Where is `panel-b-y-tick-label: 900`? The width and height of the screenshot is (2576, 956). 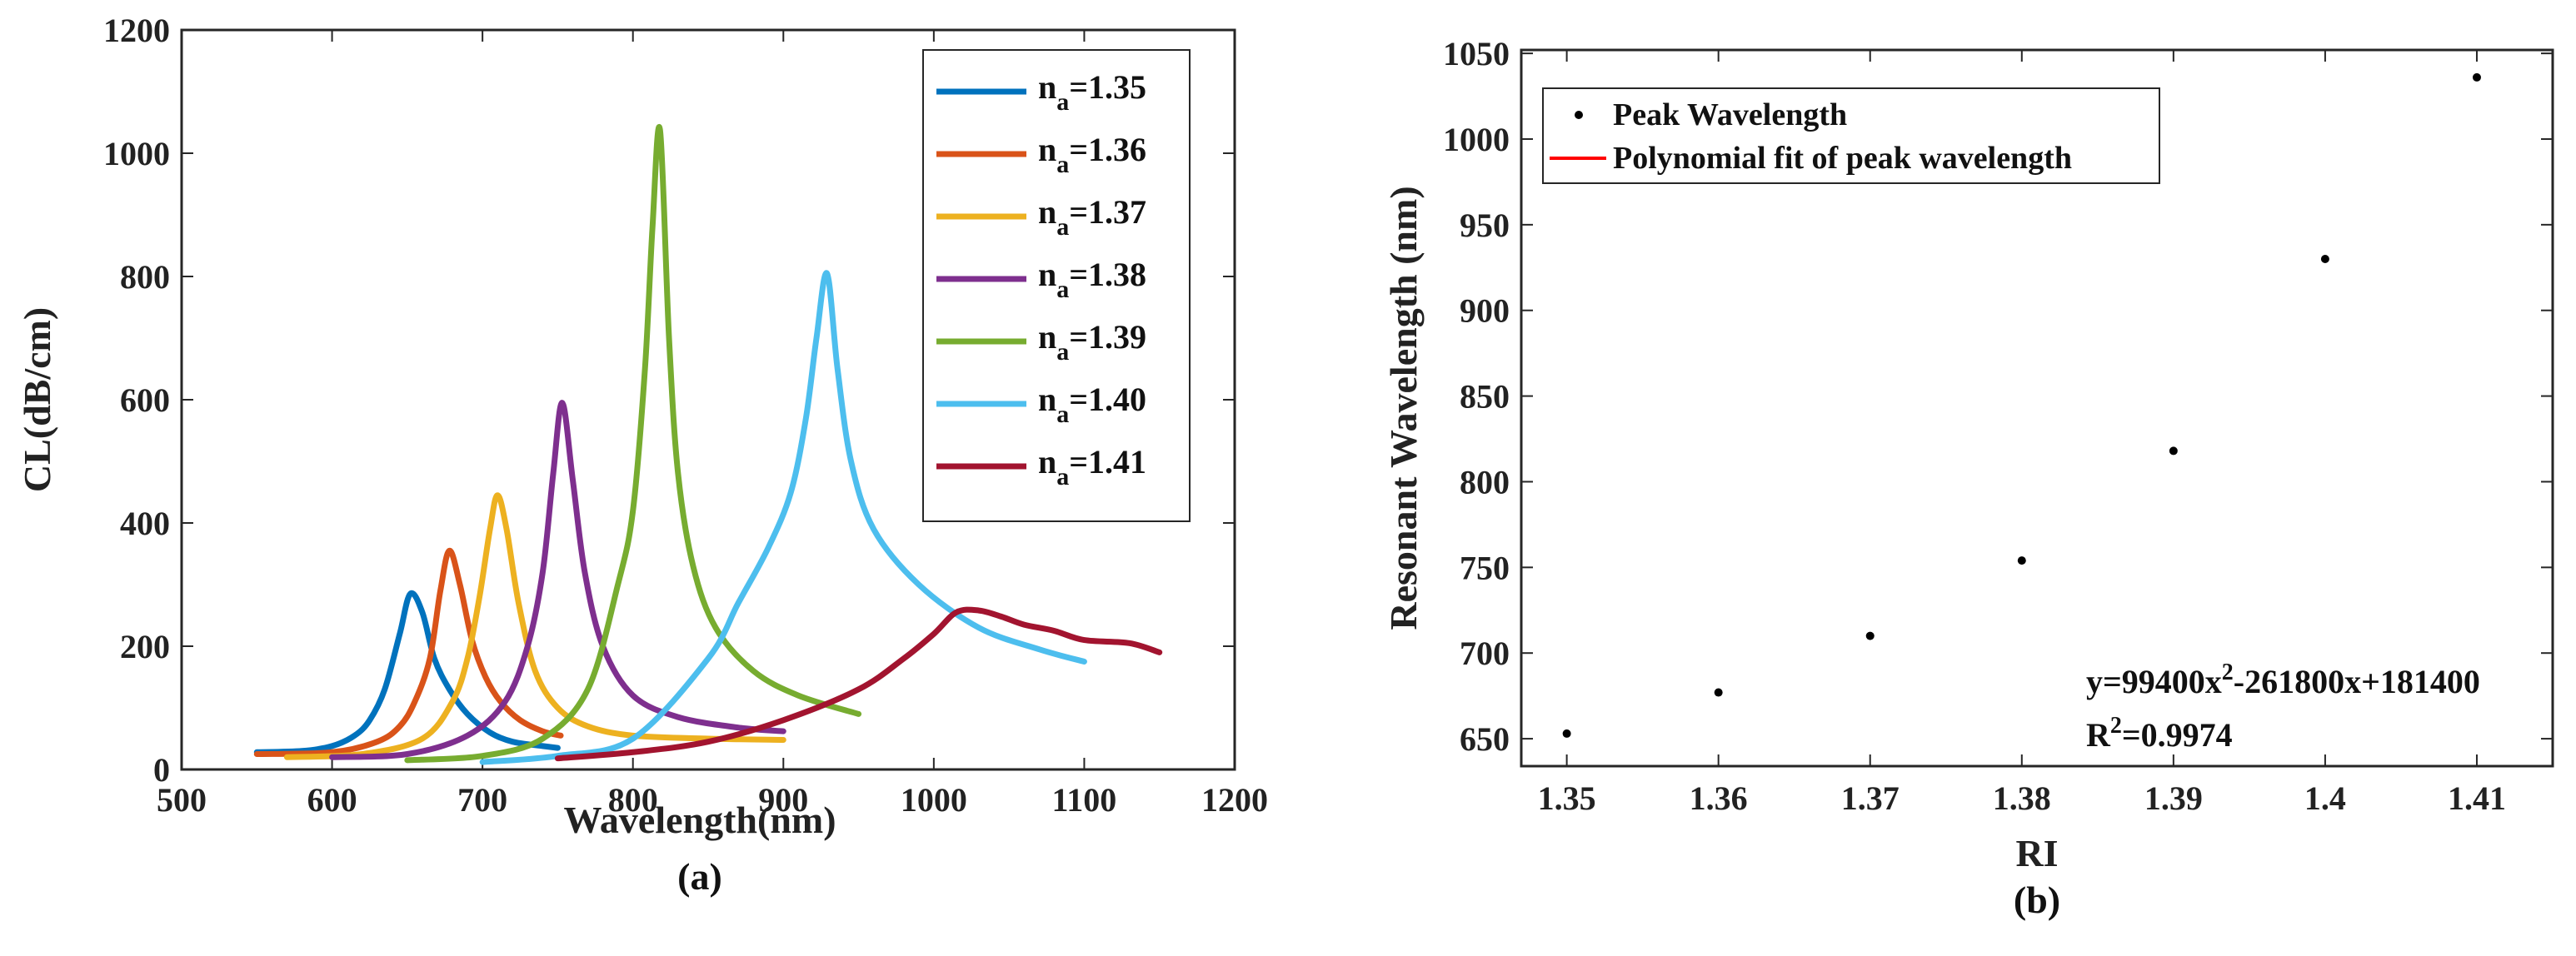 panel-b-y-tick-label: 900 is located at coordinates (1485, 311).